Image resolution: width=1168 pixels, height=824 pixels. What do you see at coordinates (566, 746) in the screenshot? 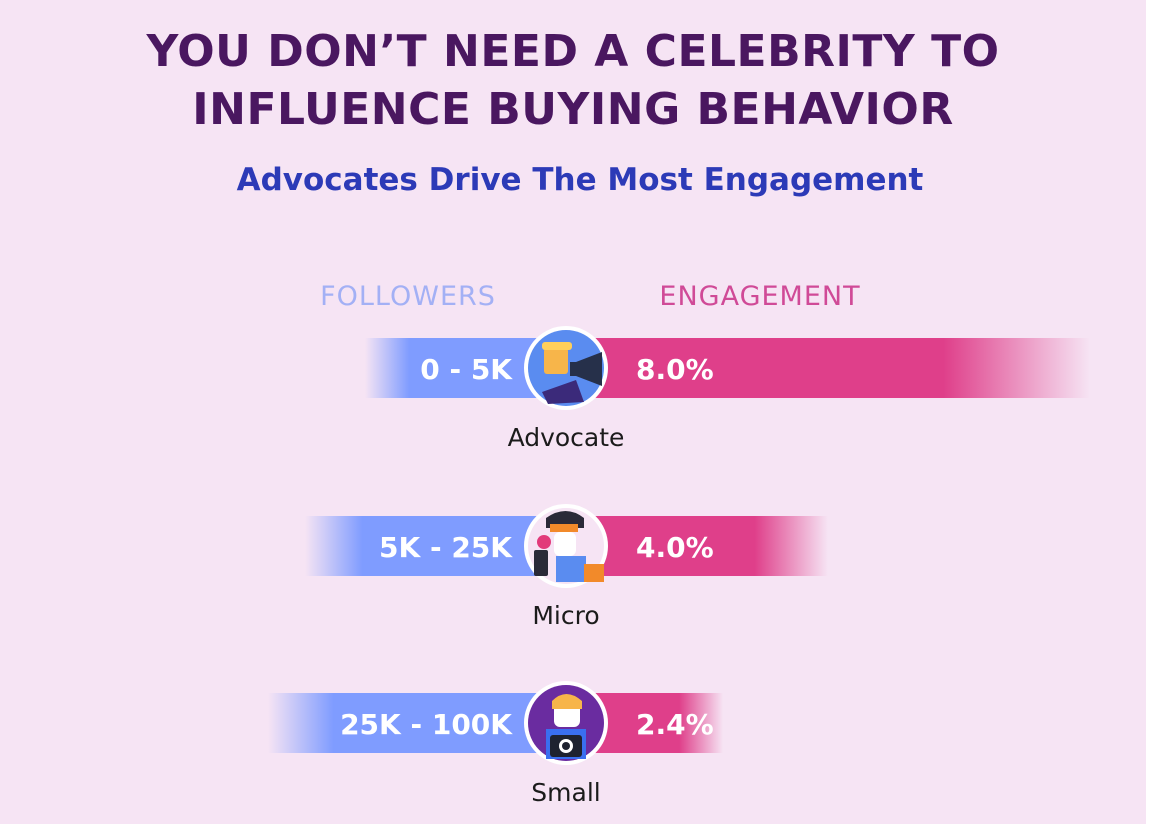
I see `camera-lens-inner` at bounding box center [566, 746].